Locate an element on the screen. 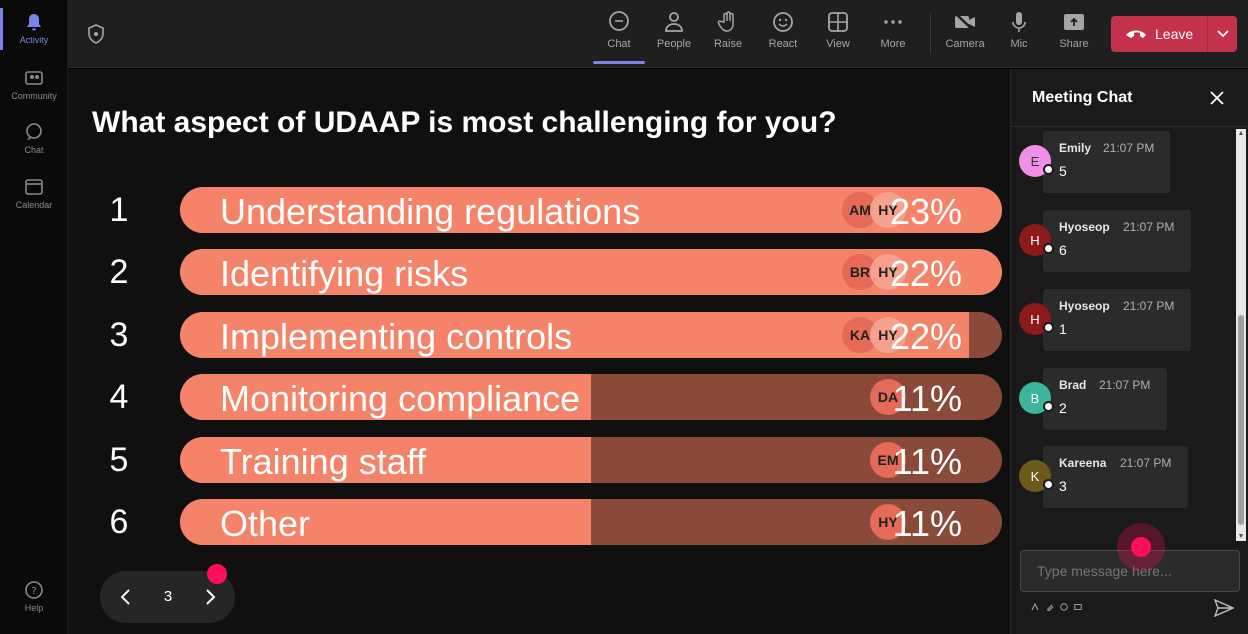 The height and width of the screenshot is (634, 1248). option-bar-track: Implementing controls KA HY 22% is located at coordinates (591, 335).